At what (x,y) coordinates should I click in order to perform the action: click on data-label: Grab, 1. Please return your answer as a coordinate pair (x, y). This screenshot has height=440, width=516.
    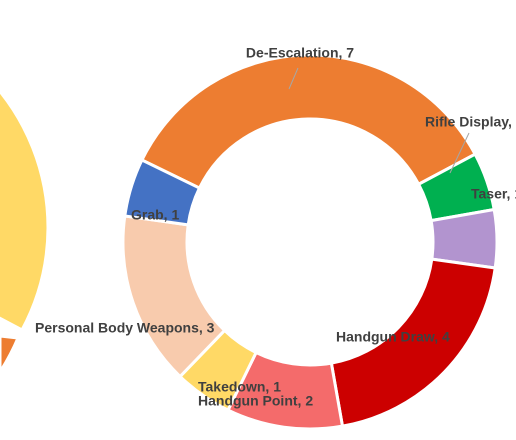
    Looking at the image, I should click on (155, 215).